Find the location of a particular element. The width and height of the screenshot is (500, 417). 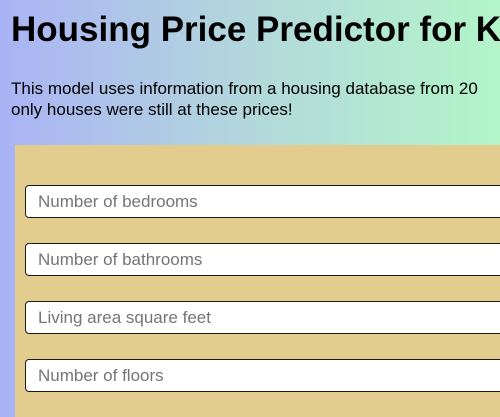

page-title: Housing Price Predictor for K is located at coordinates (255, 29).